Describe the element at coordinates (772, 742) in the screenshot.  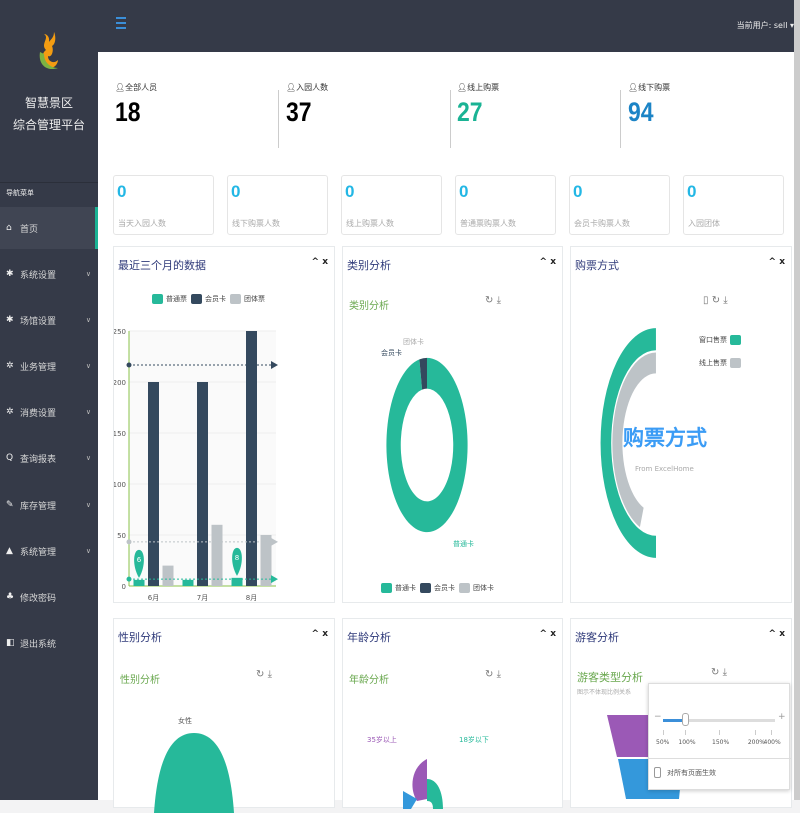
I see `zoom-tick-label: 400%` at that location.